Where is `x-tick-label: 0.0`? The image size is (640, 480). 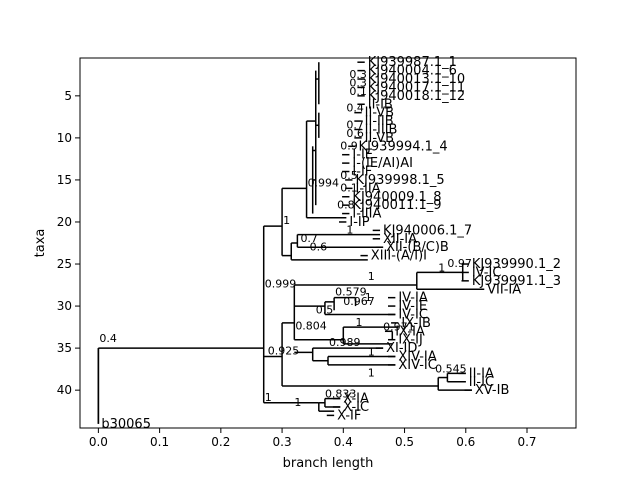
x-tick-label: 0.0 is located at coordinates (98, 442).